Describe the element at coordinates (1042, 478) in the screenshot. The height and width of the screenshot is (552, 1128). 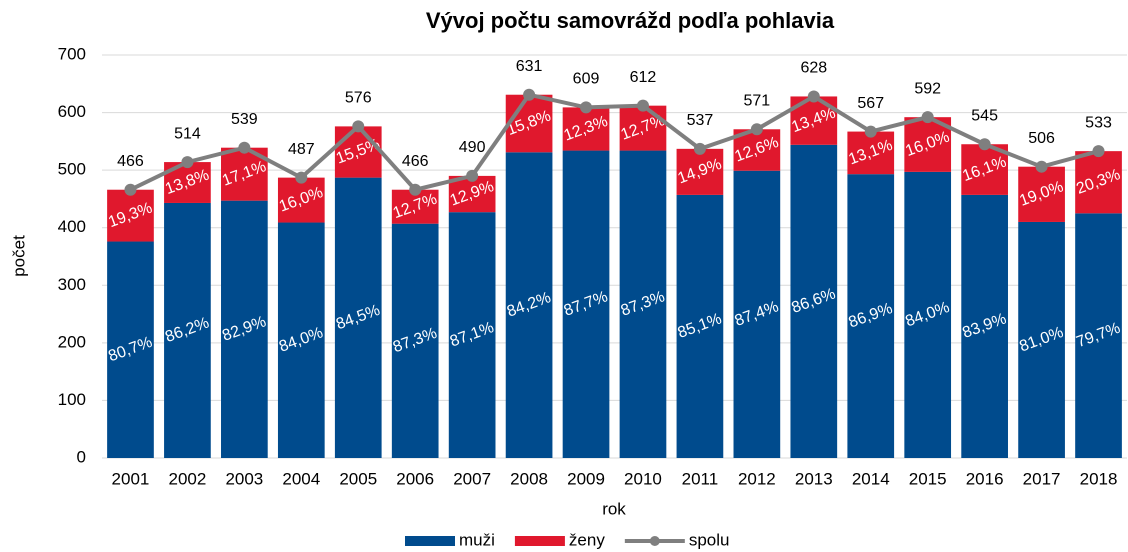
I see `x-tick-label: 2017` at that location.